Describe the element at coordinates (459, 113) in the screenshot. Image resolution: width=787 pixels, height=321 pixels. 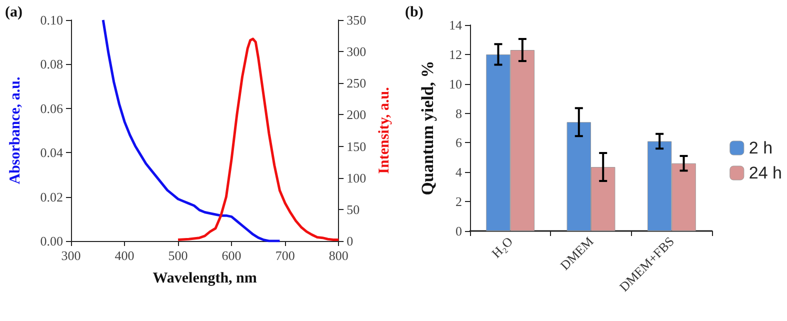
I see `y-tick-label: 8` at that location.